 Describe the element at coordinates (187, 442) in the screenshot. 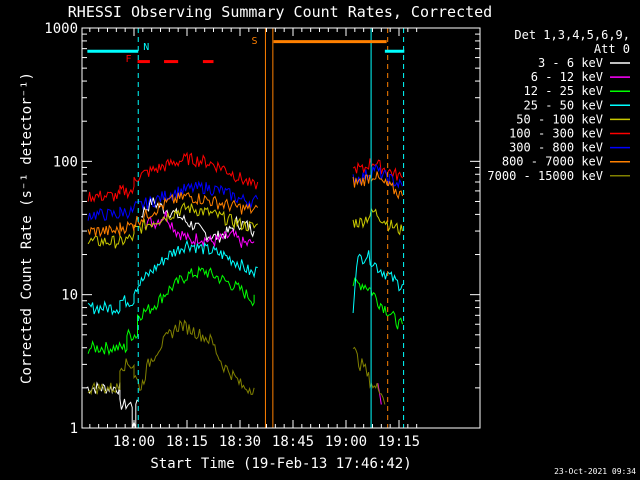

I see `x-tick-label-1: 18:15` at that location.